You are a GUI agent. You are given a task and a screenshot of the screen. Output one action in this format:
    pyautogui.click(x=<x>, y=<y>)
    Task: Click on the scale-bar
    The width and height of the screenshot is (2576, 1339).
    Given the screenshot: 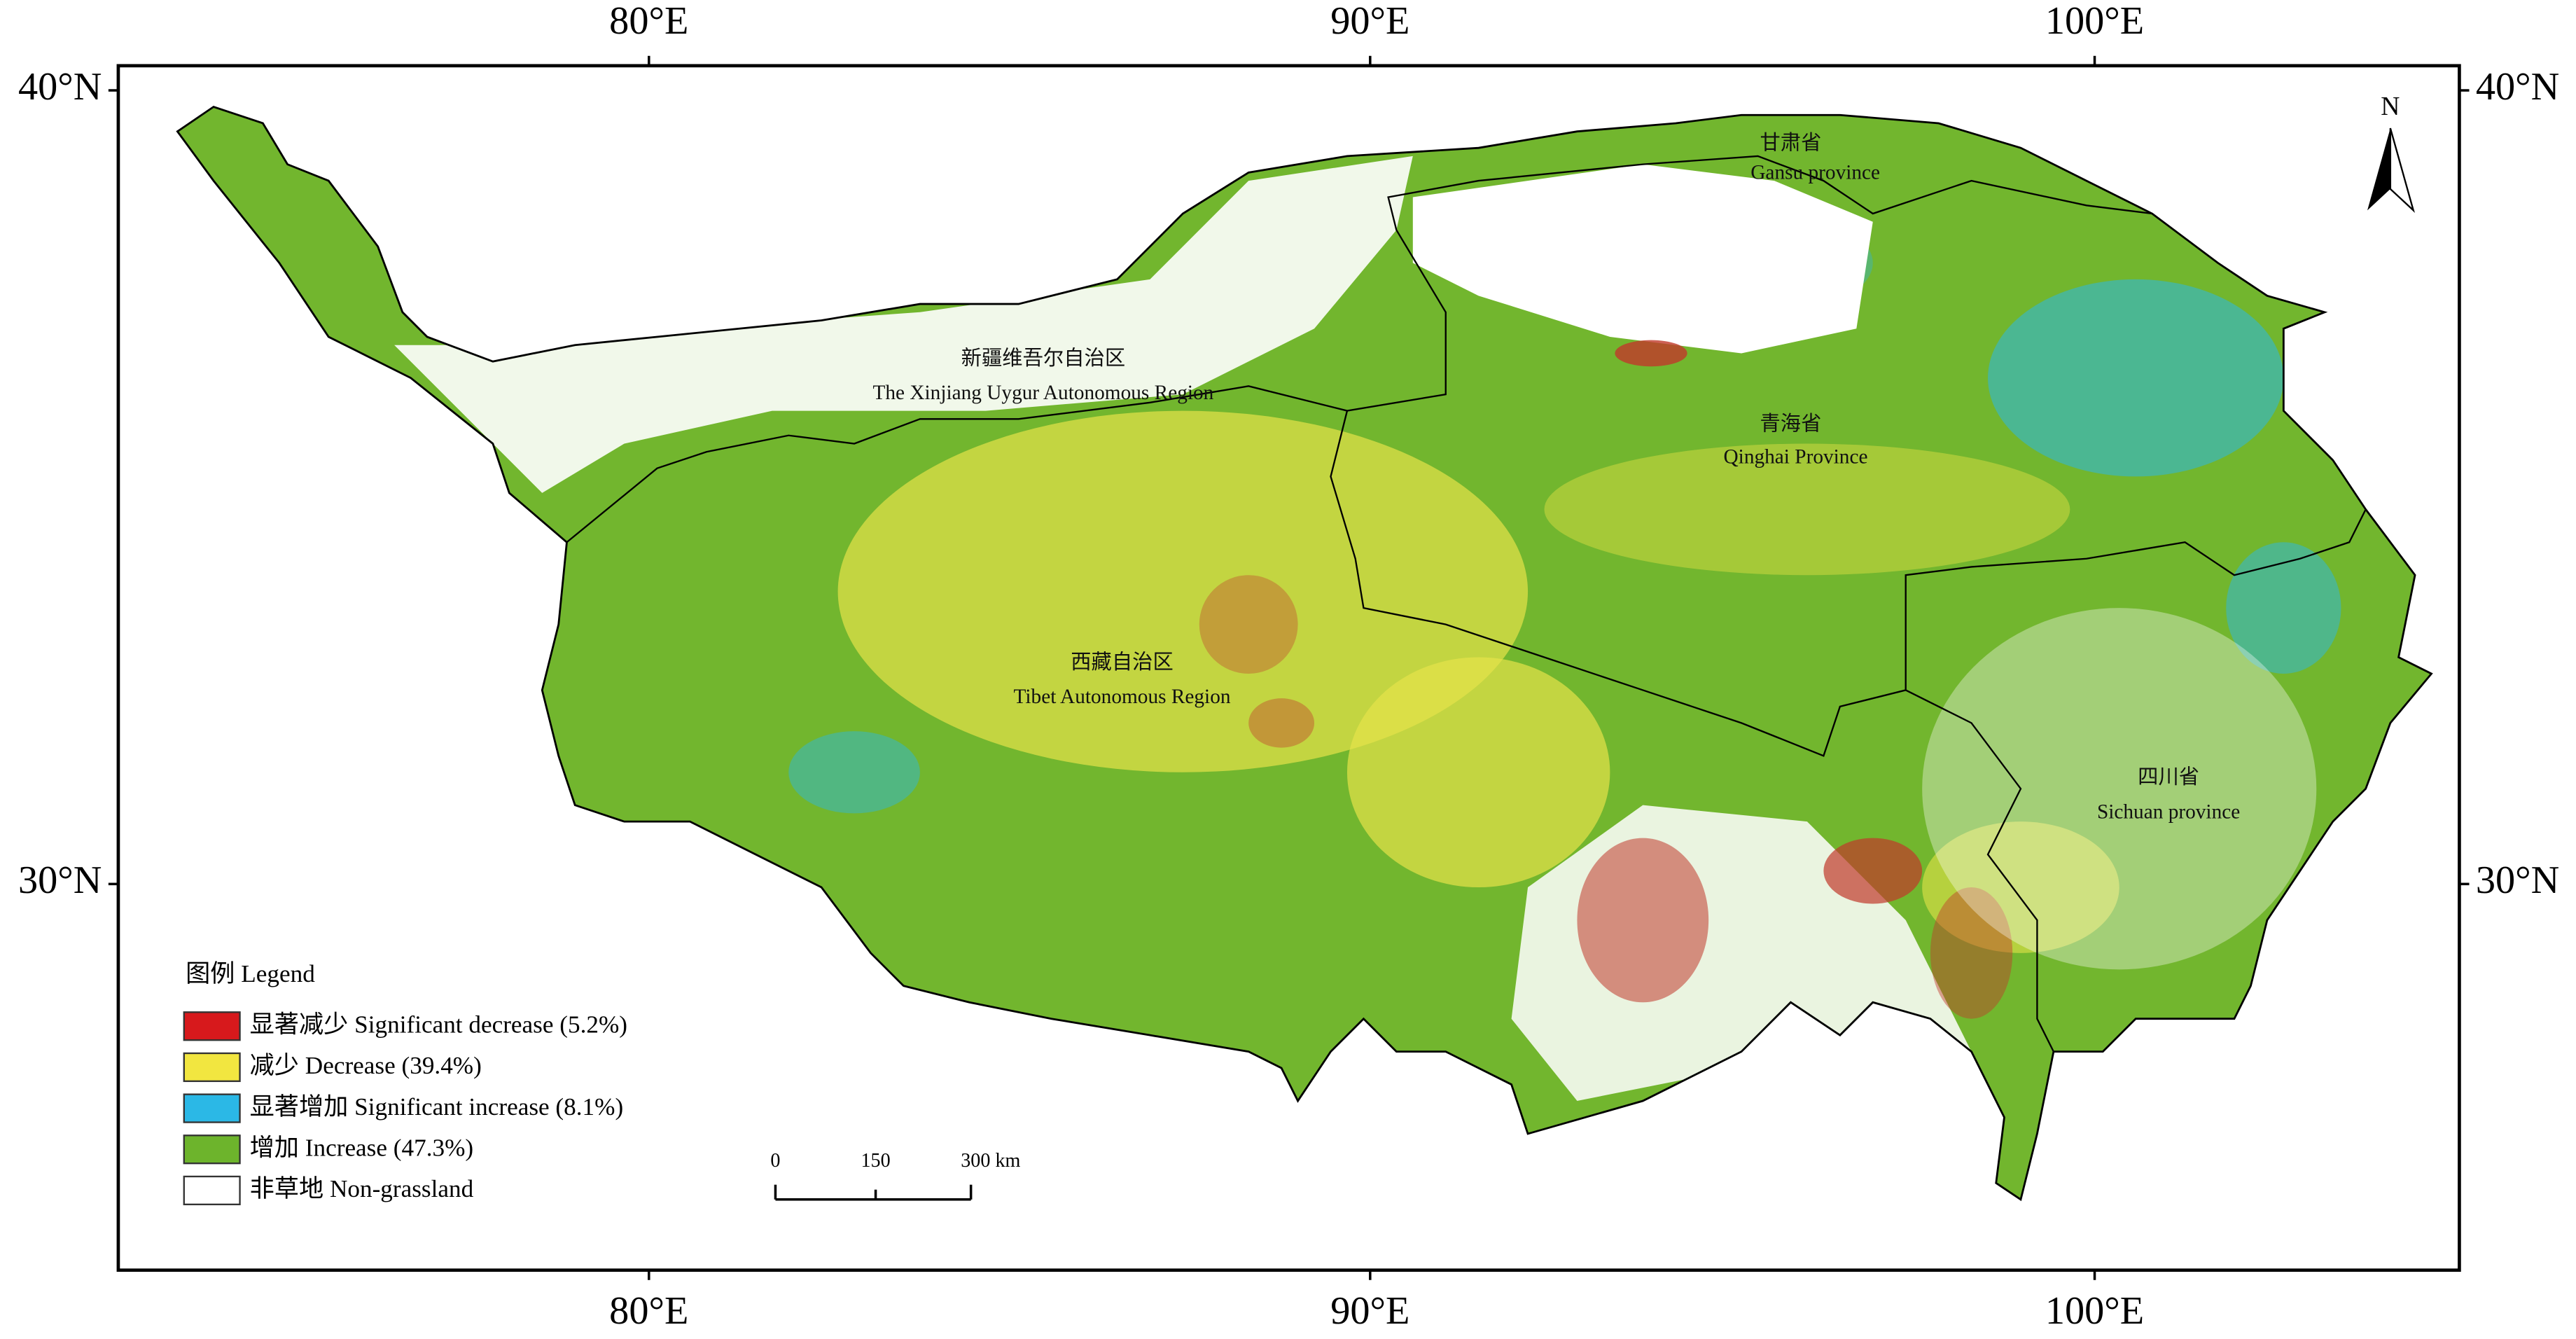 What is the action you would take?
    pyautogui.click(x=873, y=1192)
    